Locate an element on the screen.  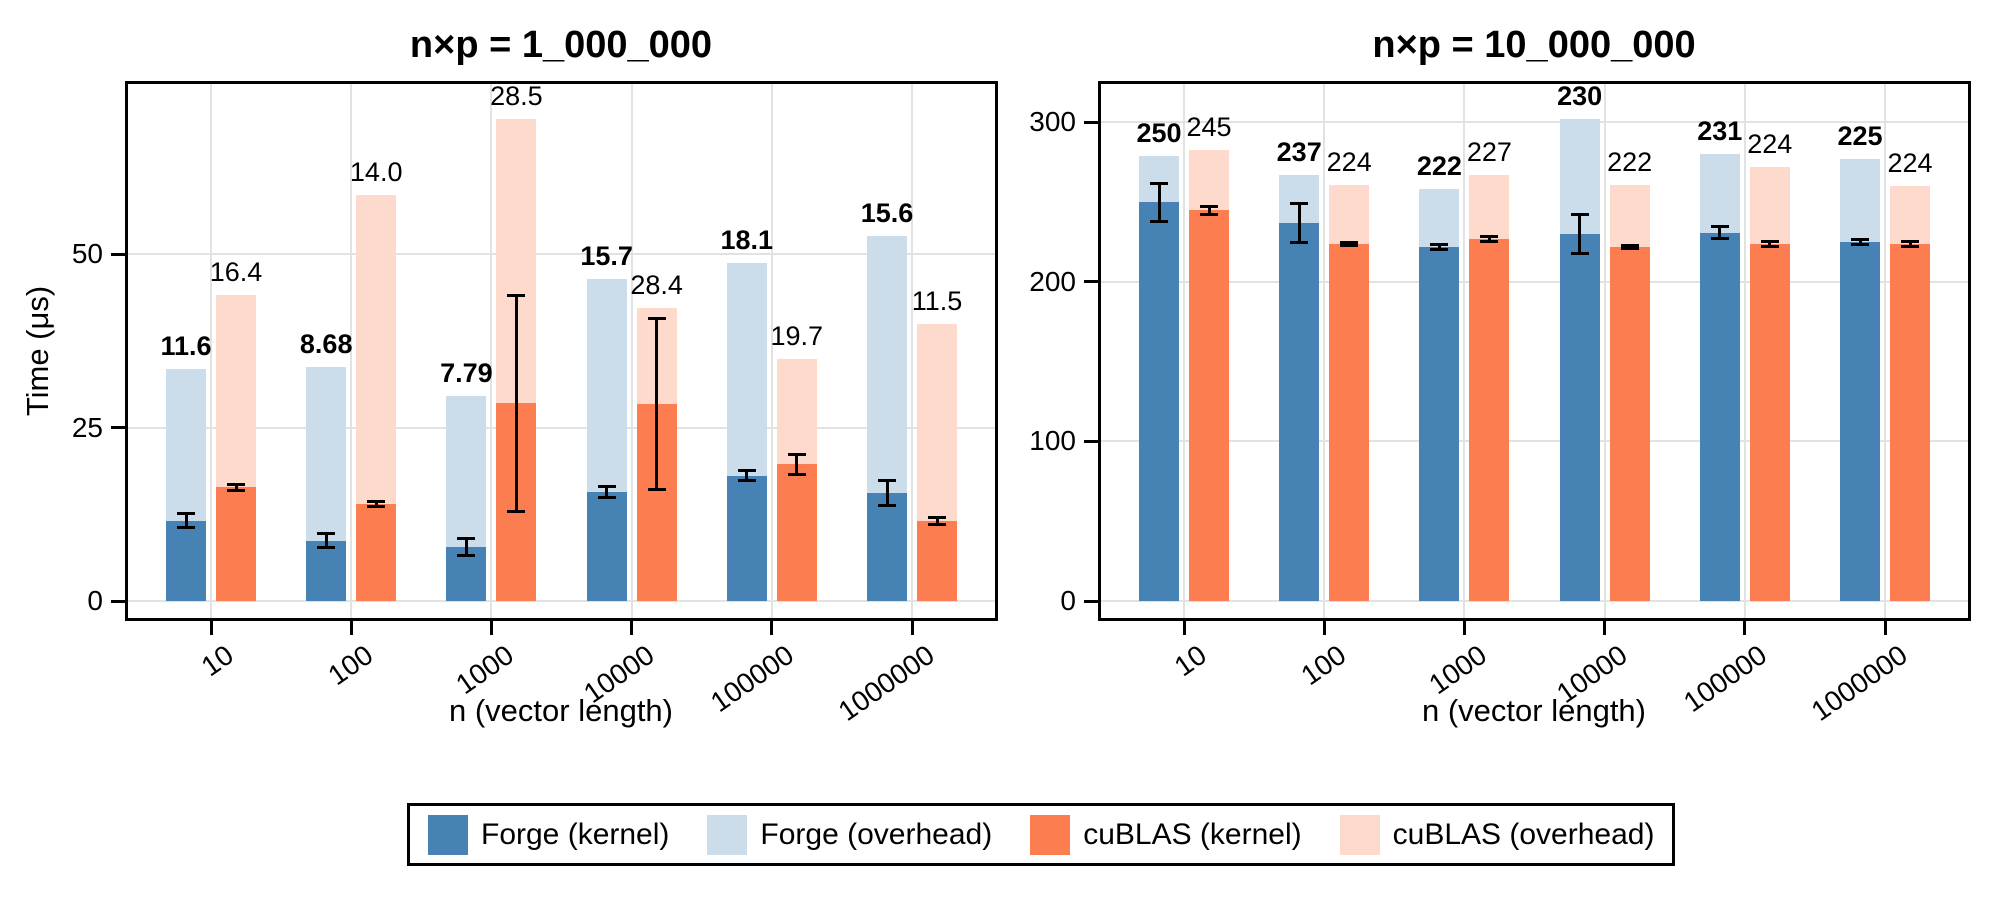
bar-value-label-forge: 7.79 is located at coordinates (466, 372).